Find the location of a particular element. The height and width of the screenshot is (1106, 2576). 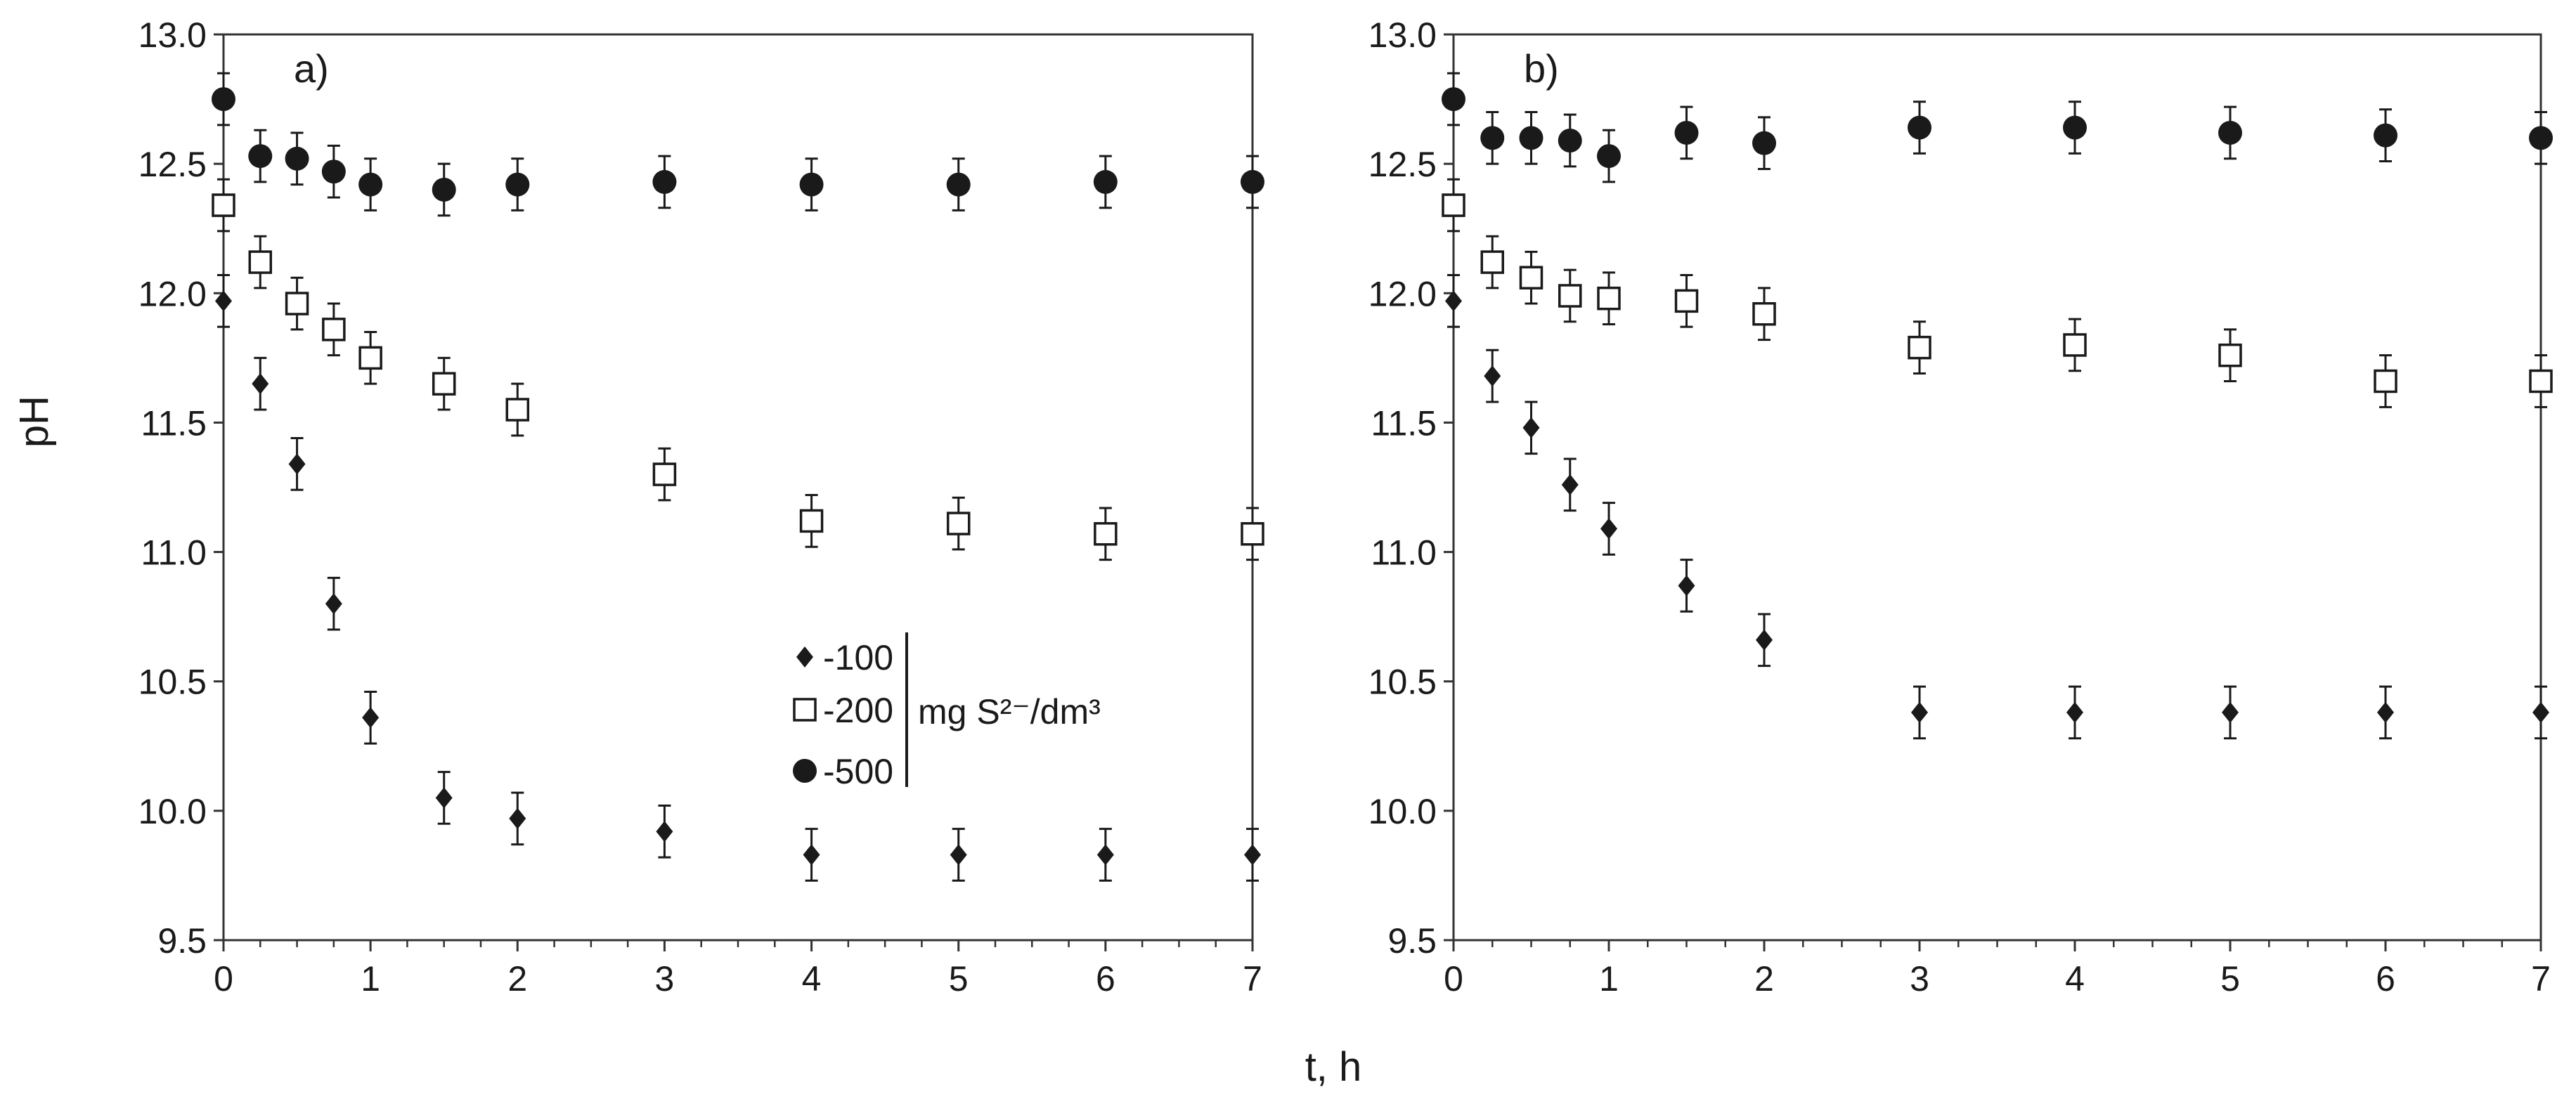

y-tick-label: 12.5 is located at coordinates (1402, 164).